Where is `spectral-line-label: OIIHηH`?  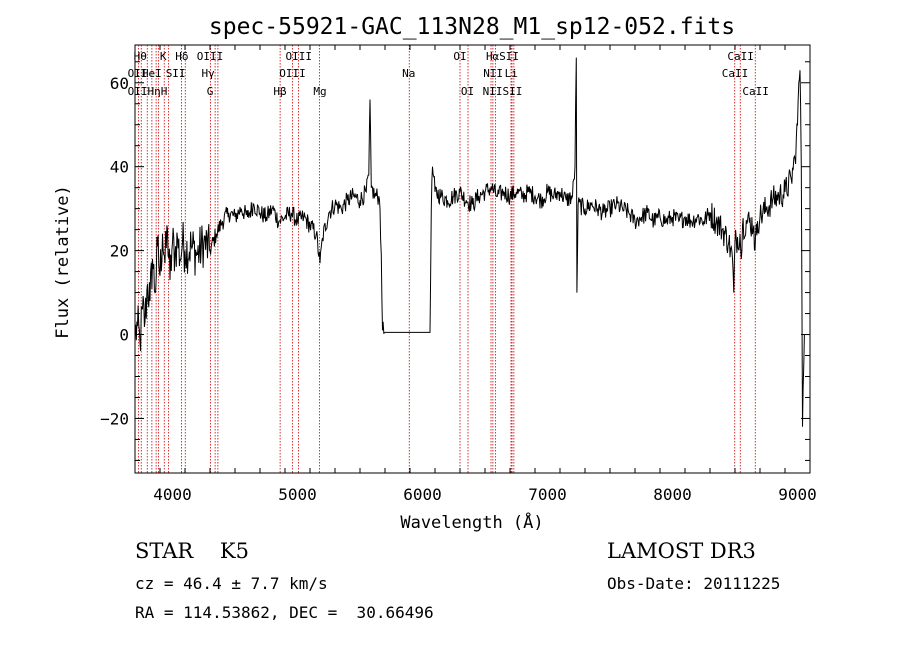 spectral-line-label: OIIHηH is located at coordinates (148, 91).